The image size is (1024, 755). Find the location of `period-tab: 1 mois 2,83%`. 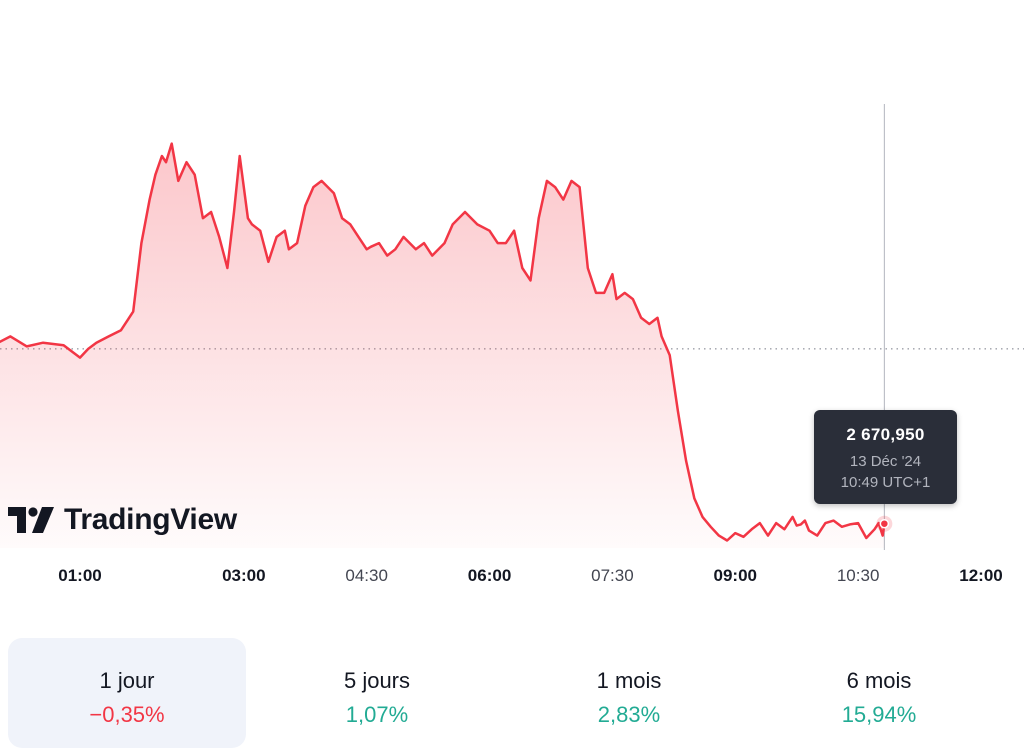

period-tab: 1 mois 2,83% is located at coordinates (629, 693).